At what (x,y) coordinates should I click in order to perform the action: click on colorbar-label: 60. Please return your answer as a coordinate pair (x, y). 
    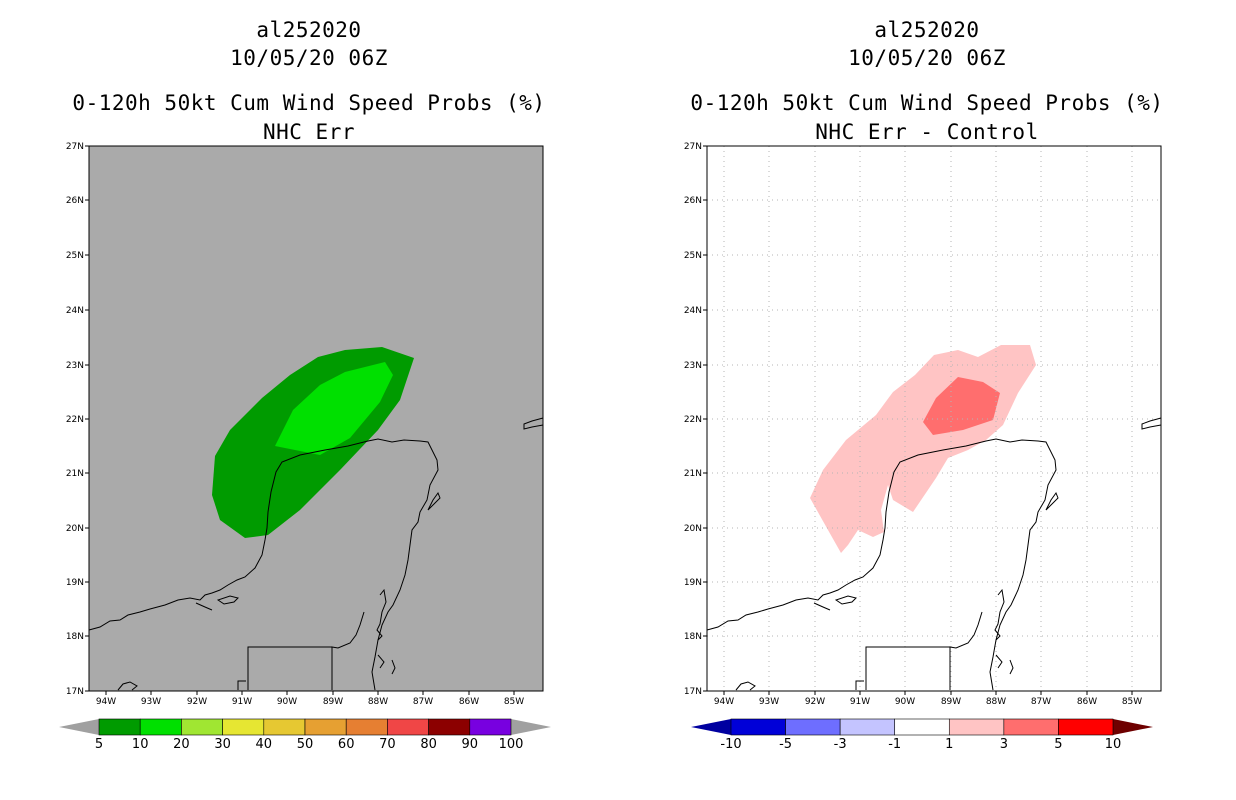
    Looking at the image, I should click on (346, 744).